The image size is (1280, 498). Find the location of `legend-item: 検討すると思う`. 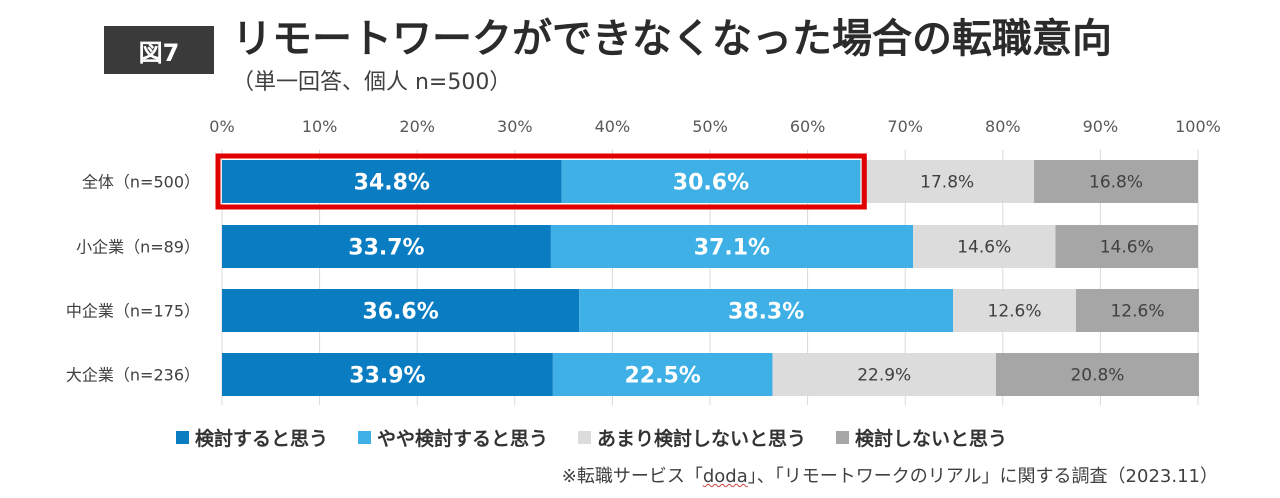

legend-item: 検討すると思う is located at coordinates (252, 437).